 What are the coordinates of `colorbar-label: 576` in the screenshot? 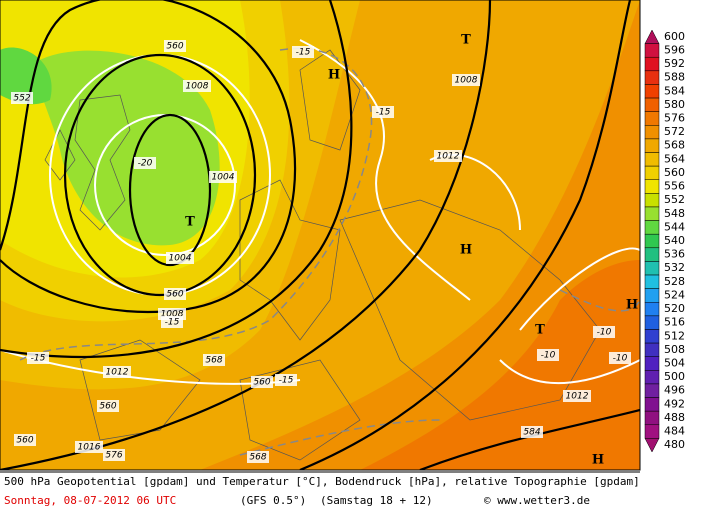 It's located at (674, 117).